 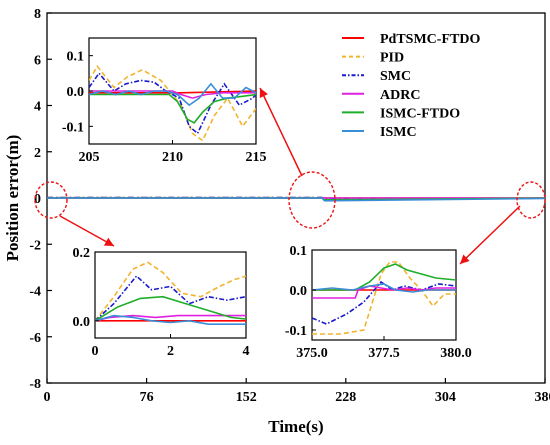 What do you see at coordinates (445, 397) in the screenshot?
I see `x-tick-label: 304` at bounding box center [445, 397].